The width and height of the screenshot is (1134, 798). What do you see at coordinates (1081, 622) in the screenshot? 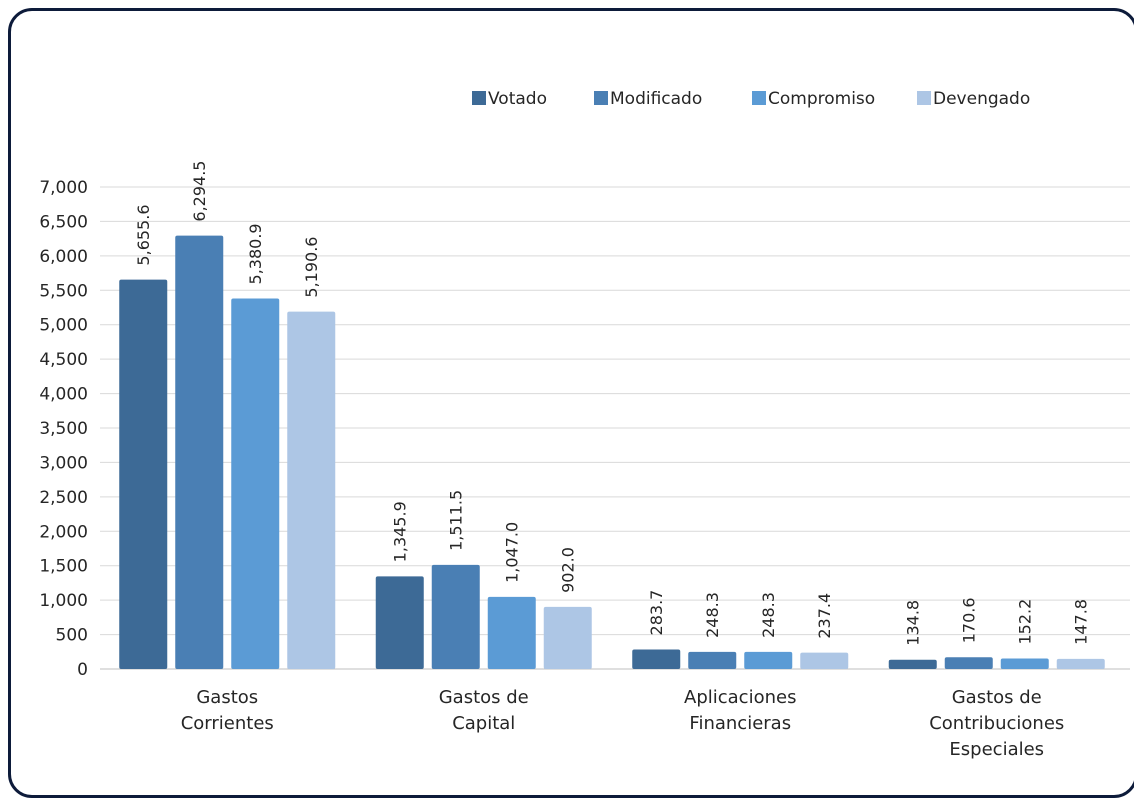
I see `data-label: 147.8` at bounding box center [1081, 622].